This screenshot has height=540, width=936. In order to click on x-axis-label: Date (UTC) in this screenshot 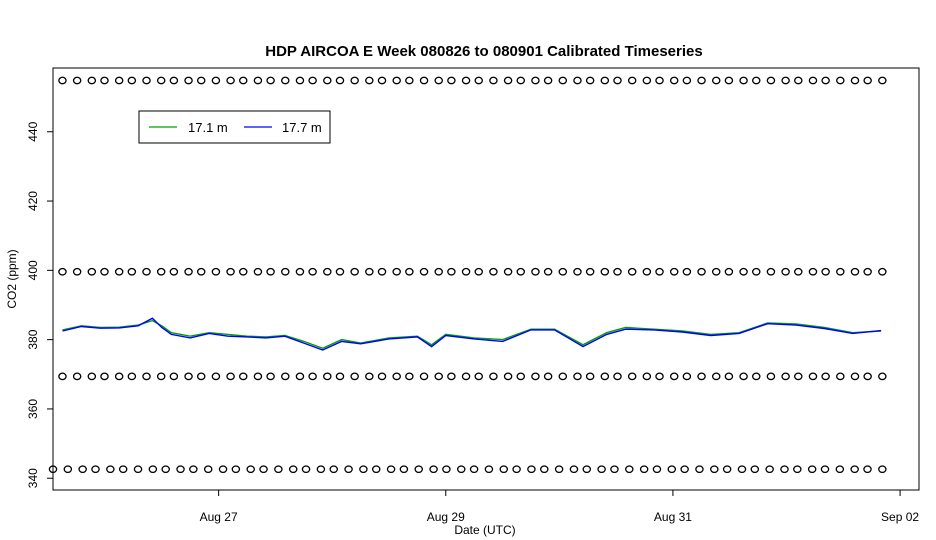, I will do `click(484, 530)`.